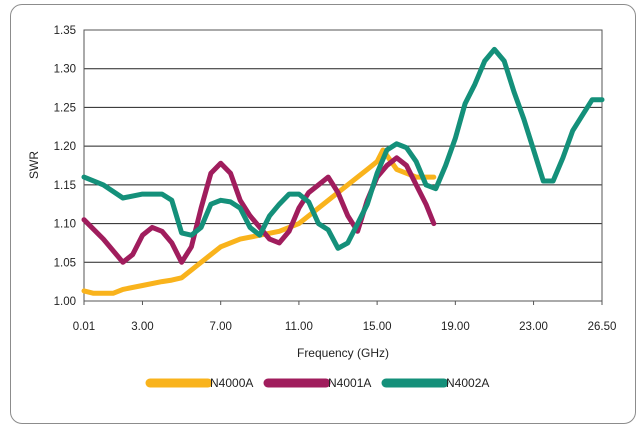 The width and height of the screenshot is (640, 424). Describe the element at coordinates (84, 327) in the screenshot. I see `x-tick-label: 0.01` at that location.